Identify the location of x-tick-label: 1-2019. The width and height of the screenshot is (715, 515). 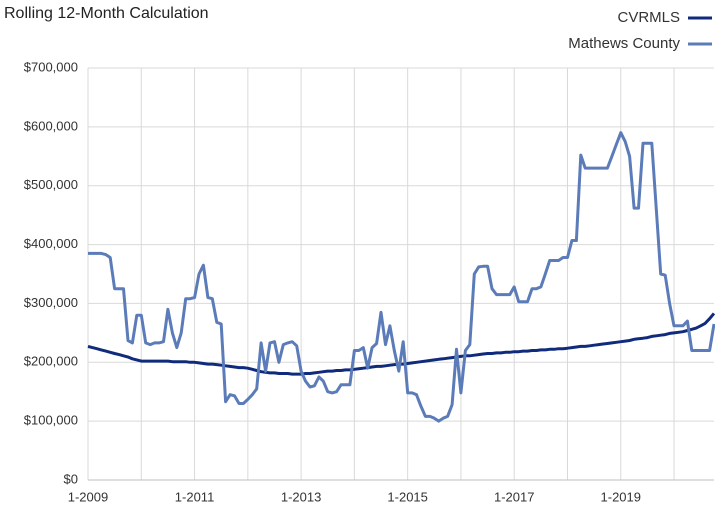
(621, 496).